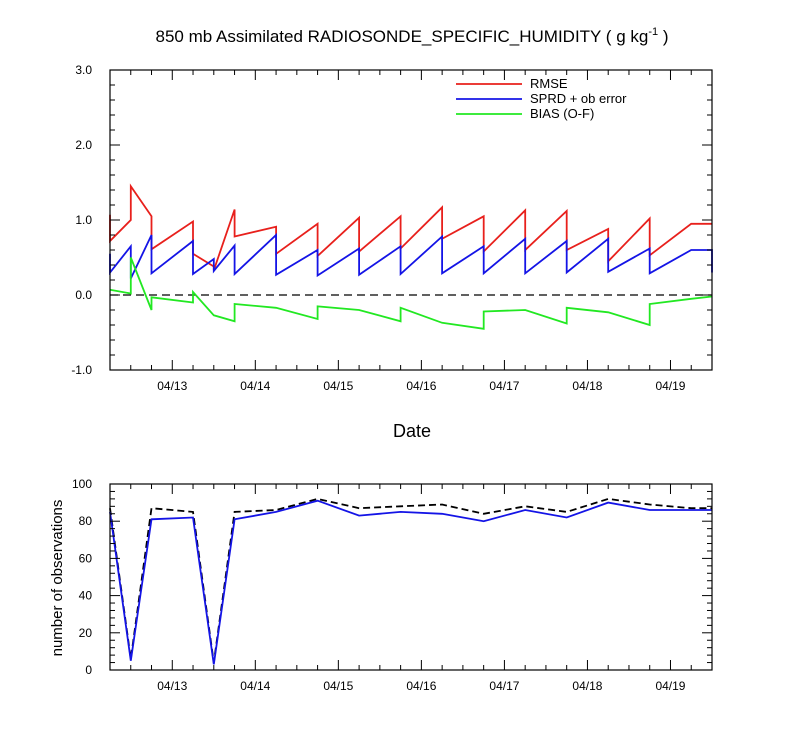 Image resolution: width=800 pixels, height=750 pixels. Describe the element at coordinates (411, 293) in the screenshot. I see `bias-series-line` at that location.